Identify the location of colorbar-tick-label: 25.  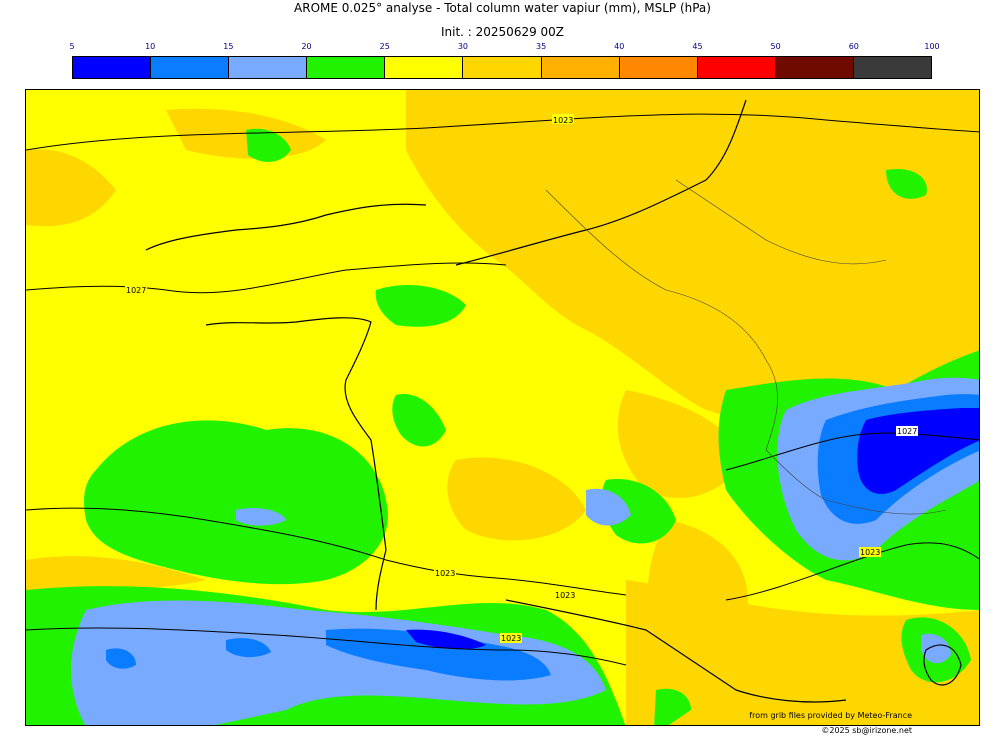
(384, 46).